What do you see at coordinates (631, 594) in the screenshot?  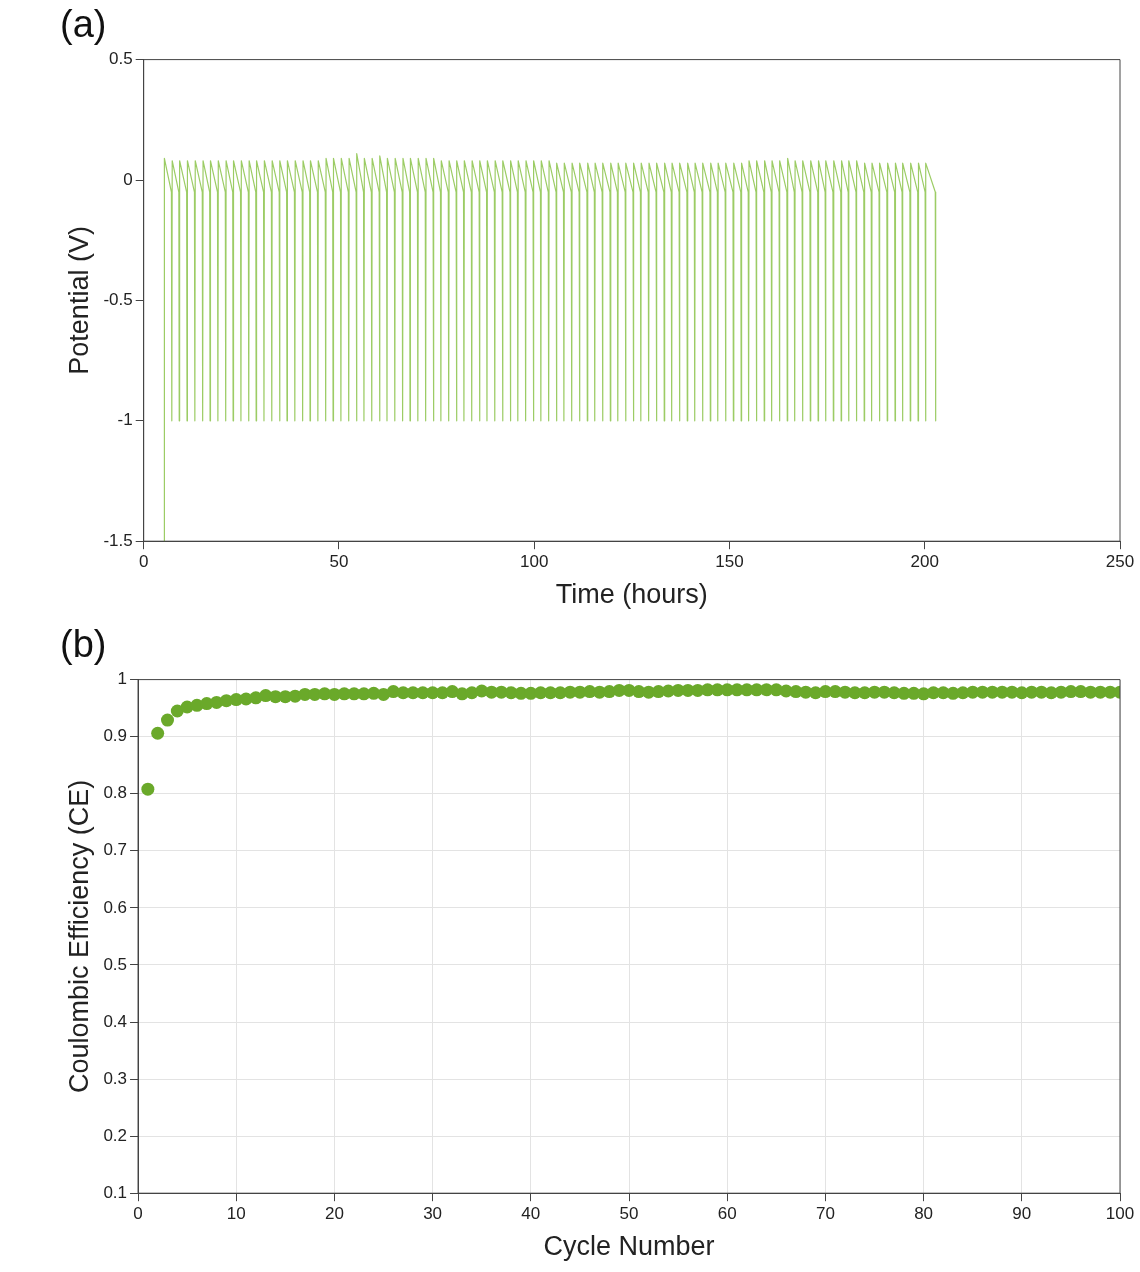 I see `x-axis-title: Time (hours)` at bounding box center [631, 594].